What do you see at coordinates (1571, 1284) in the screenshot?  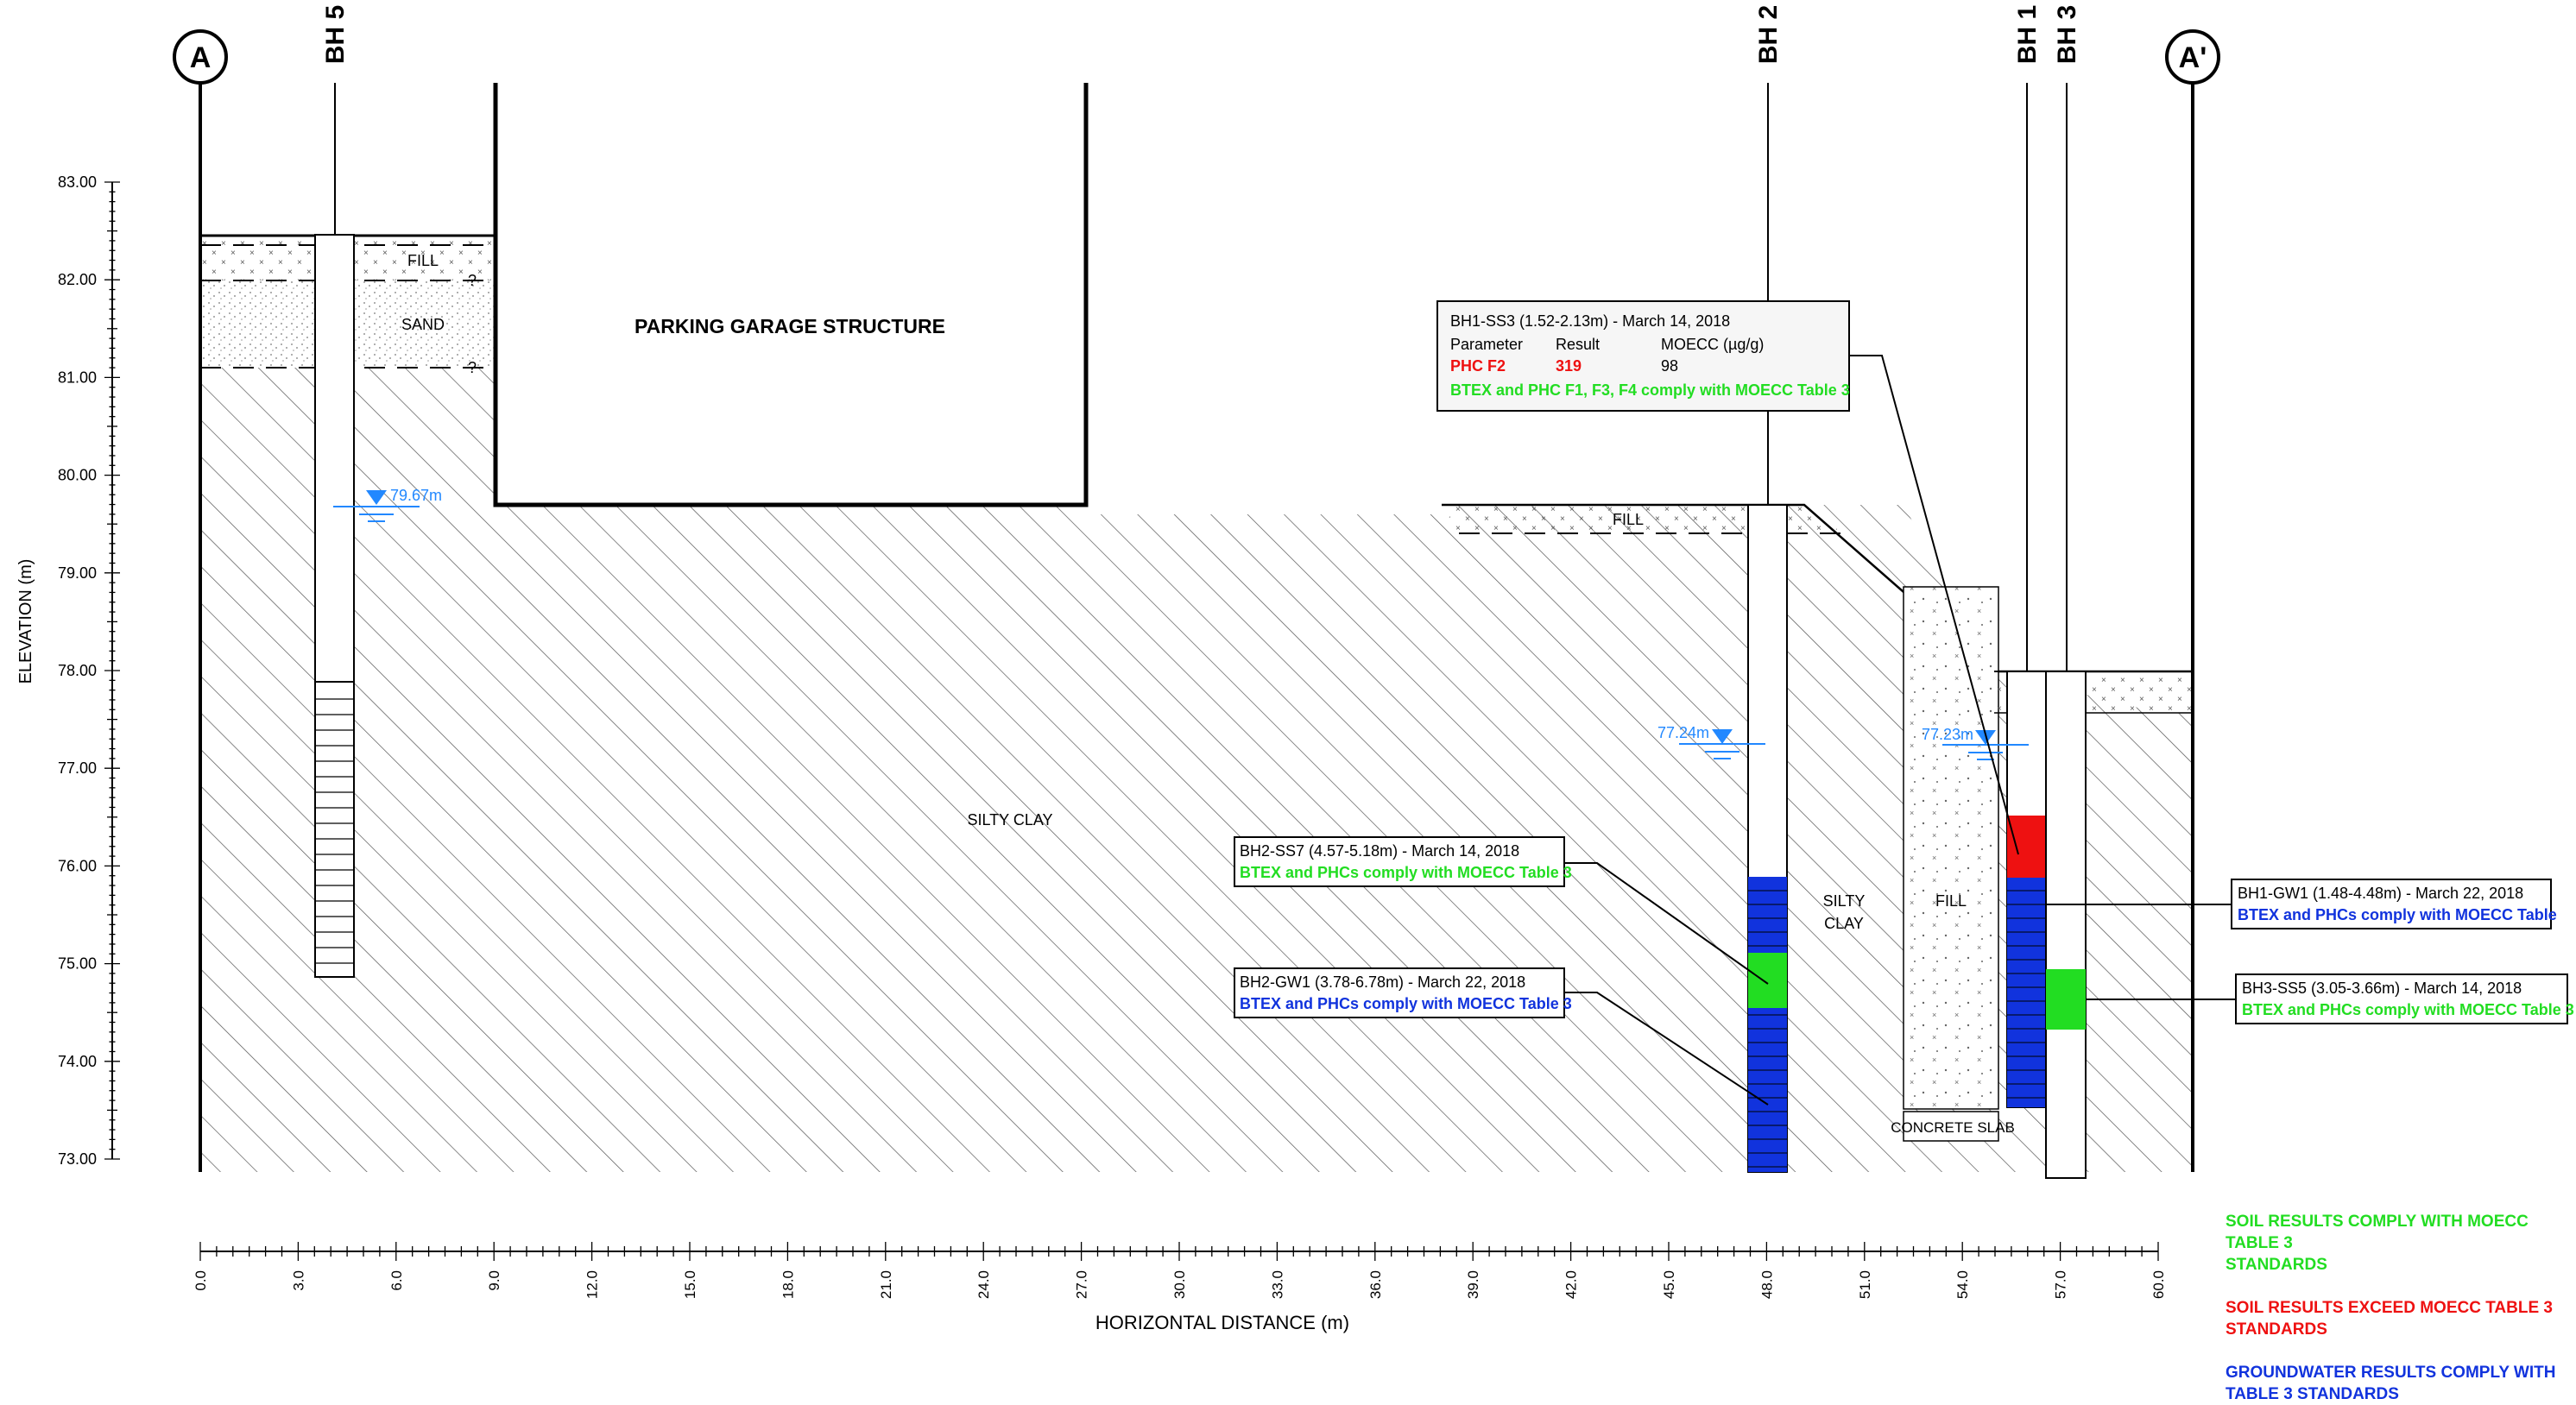 I see `x-tick-label: 42.0` at bounding box center [1571, 1284].